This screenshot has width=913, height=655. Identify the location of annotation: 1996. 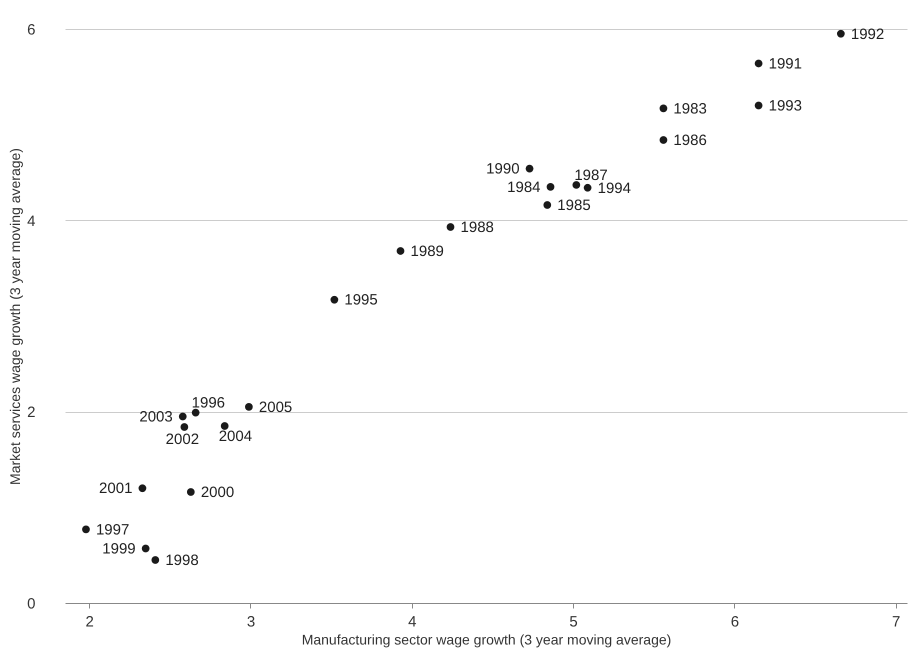
(209, 403).